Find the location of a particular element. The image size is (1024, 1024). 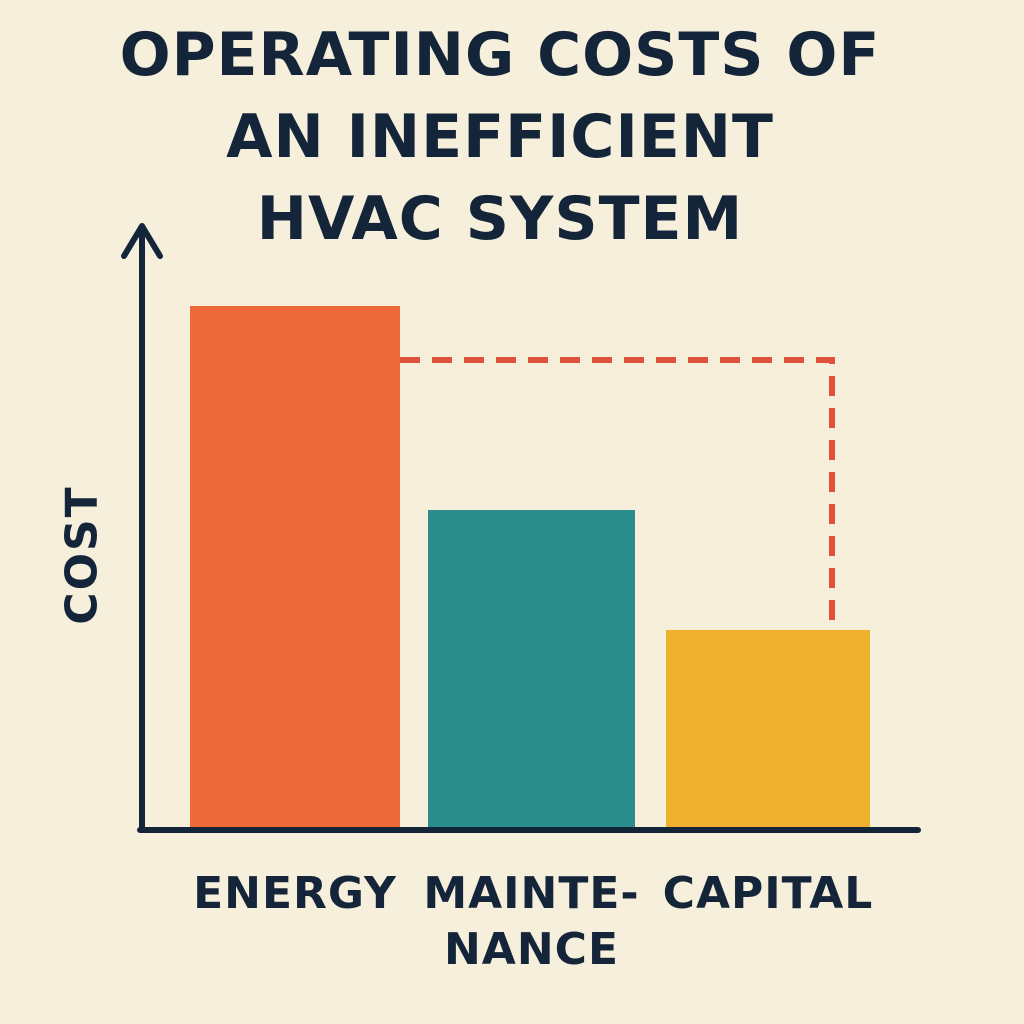

y-axis-arrow is located at coordinates (142, 241).